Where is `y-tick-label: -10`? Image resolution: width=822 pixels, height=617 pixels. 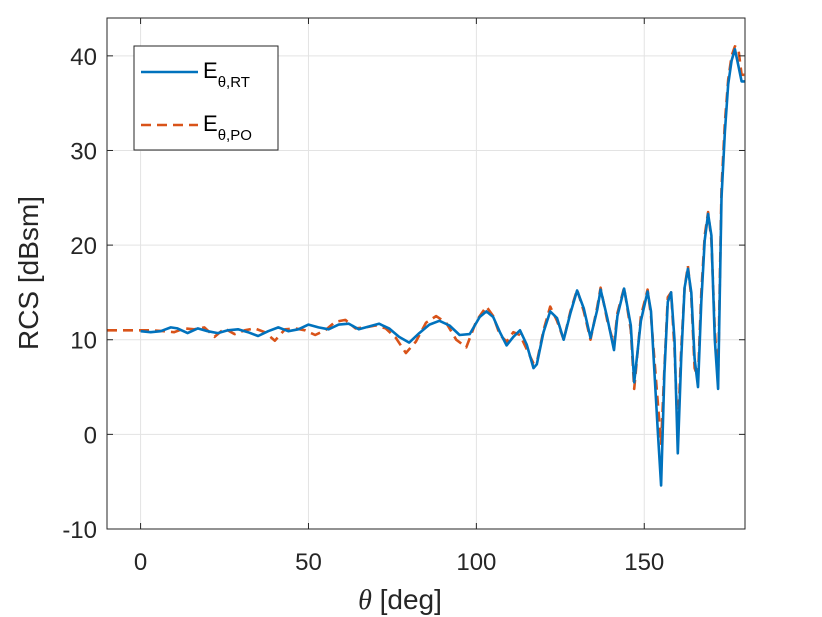
y-tick-label: -10 is located at coordinates (79, 530).